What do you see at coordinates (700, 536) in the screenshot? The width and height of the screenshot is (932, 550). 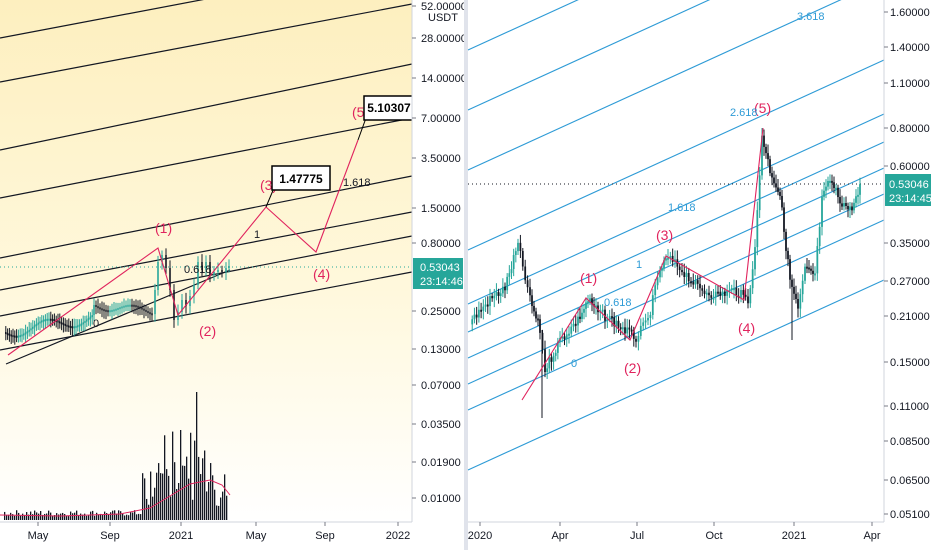 I see `right-time-axis` at bounding box center [700, 536].